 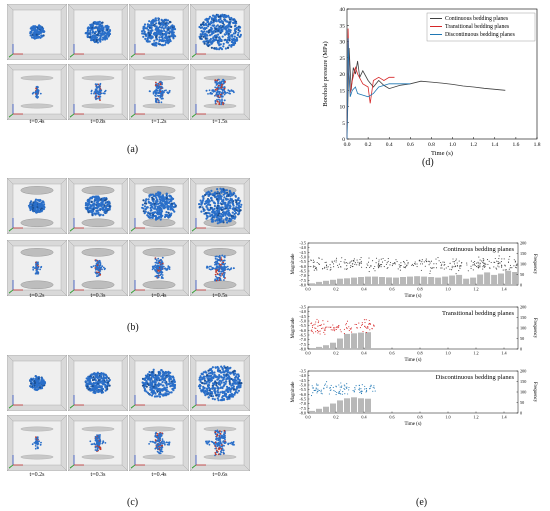 What do you see at coordinates (159, 284) in the screenshot?
I see `loading-plate` at bounding box center [159, 284].